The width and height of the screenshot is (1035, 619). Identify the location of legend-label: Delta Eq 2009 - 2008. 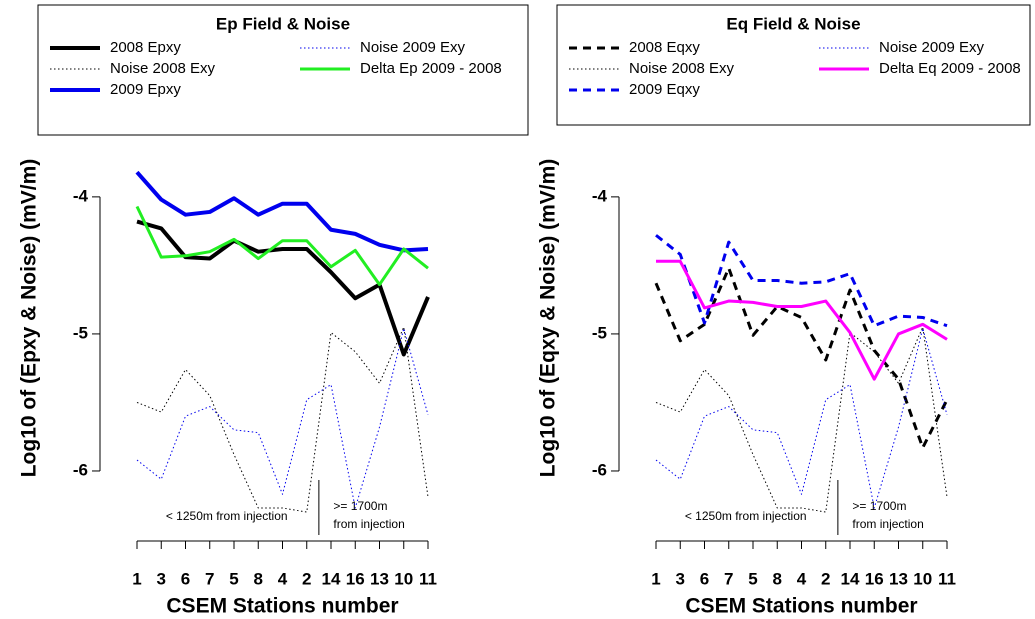
(950, 68).